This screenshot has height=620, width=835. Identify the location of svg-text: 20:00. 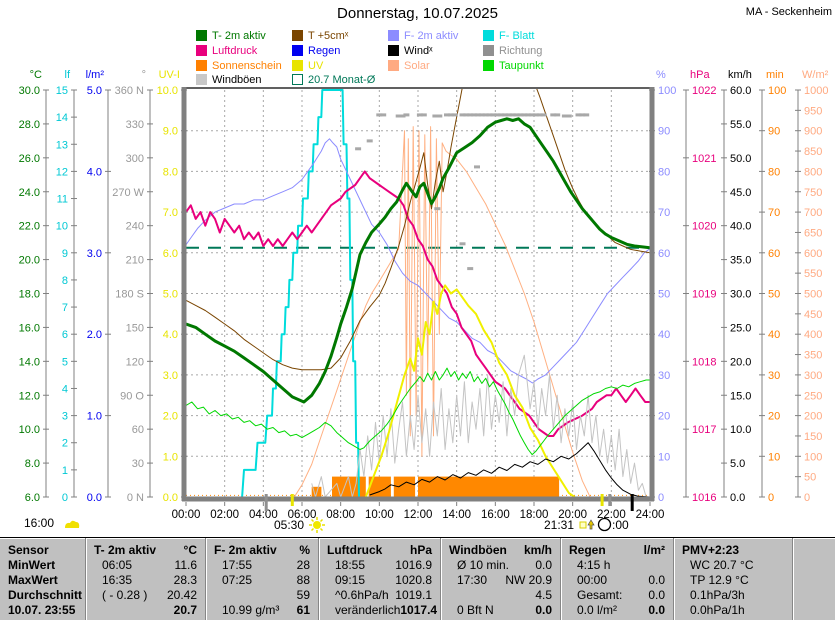
(572, 515).